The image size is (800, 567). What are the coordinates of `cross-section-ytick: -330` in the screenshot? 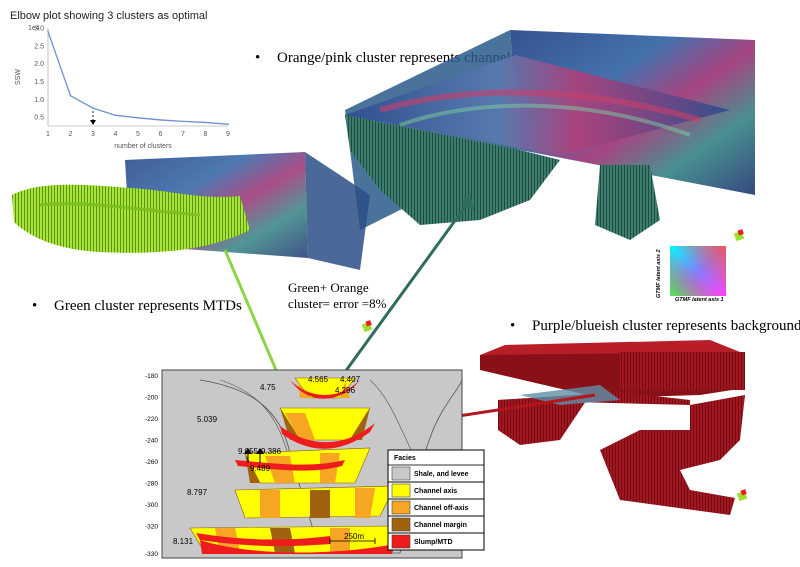 It's located at (151, 554).